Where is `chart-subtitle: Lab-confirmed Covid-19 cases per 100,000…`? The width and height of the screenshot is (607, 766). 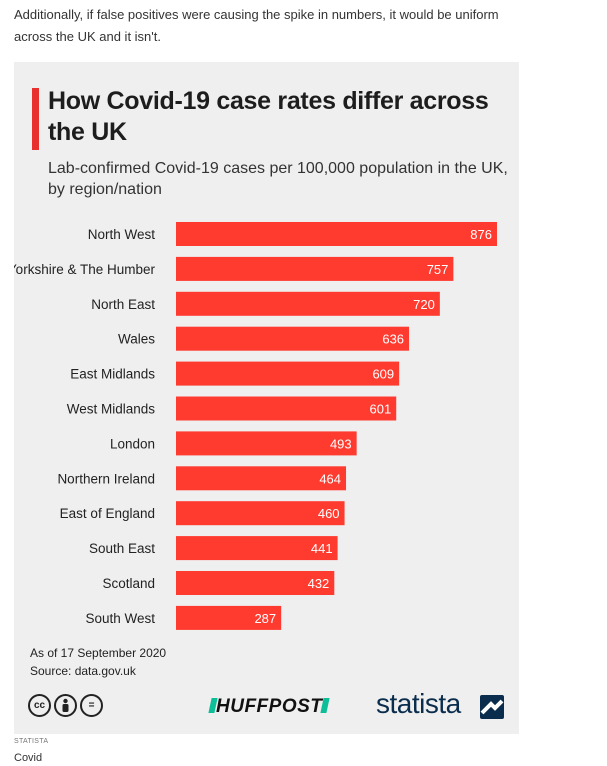
chart-subtitle: Lab-confirmed Covid-19 cases per 100,000… is located at coordinates (278, 179).